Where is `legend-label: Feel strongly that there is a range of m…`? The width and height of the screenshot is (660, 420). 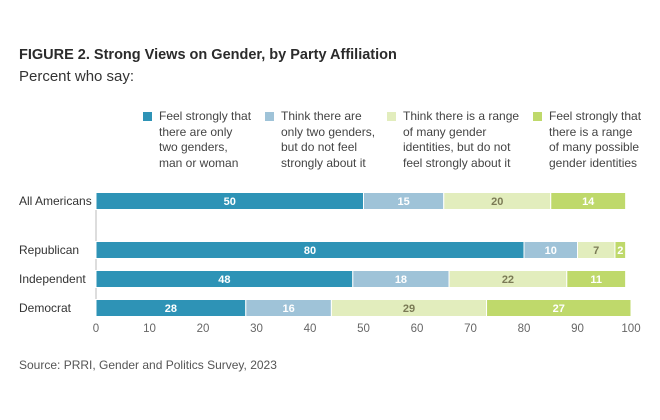
legend-label: Feel strongly that there is a range of m… is located at coordinates (595, 139).